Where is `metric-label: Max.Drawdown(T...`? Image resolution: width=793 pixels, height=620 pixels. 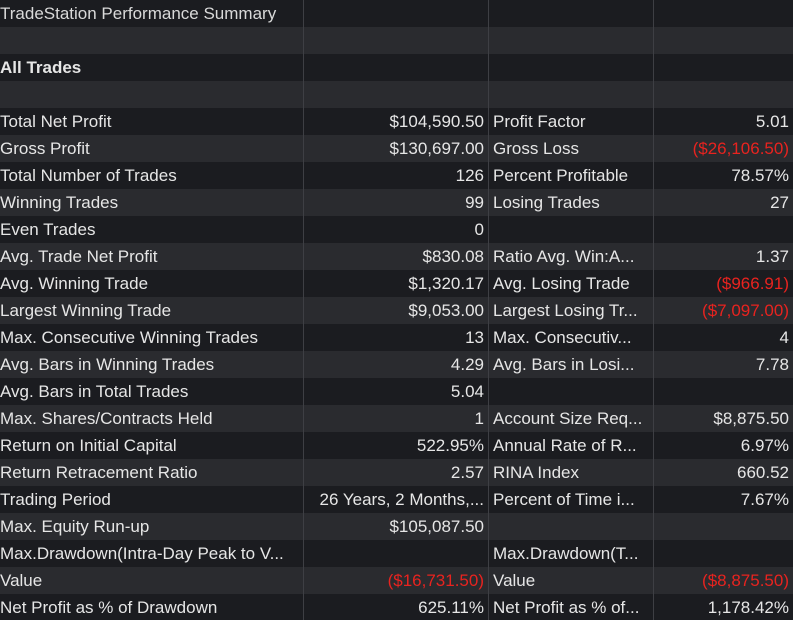
metric-label: Max.Drawdown(T... is located at coordinates (571, 553).